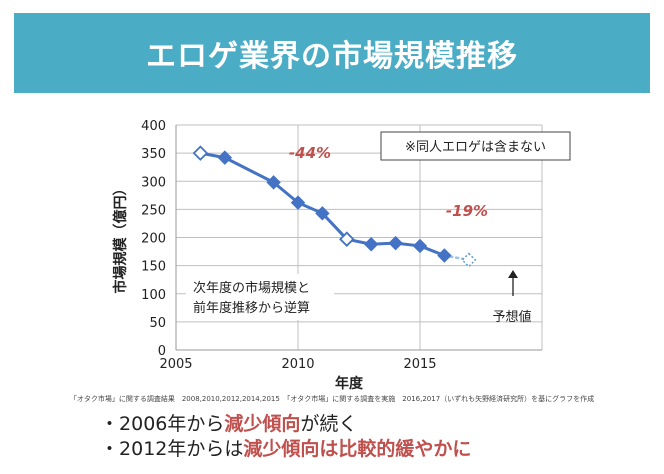 This screenshot has width=664, height=474. I want to click on note-box, so click(475, 146).